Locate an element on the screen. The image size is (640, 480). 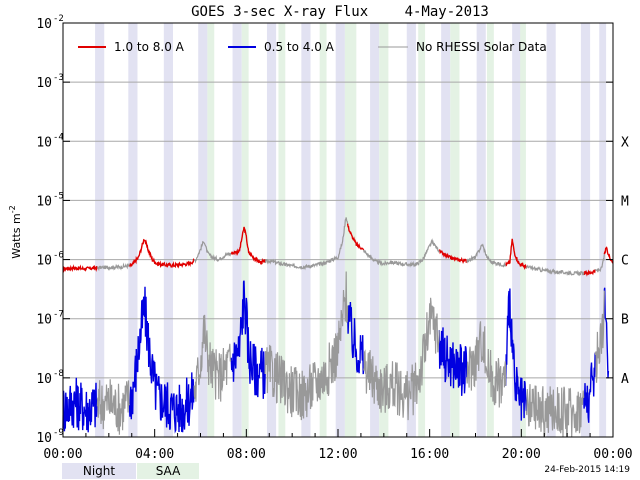
y-tick-exponent: -6 is located at coordinates (58, 256).